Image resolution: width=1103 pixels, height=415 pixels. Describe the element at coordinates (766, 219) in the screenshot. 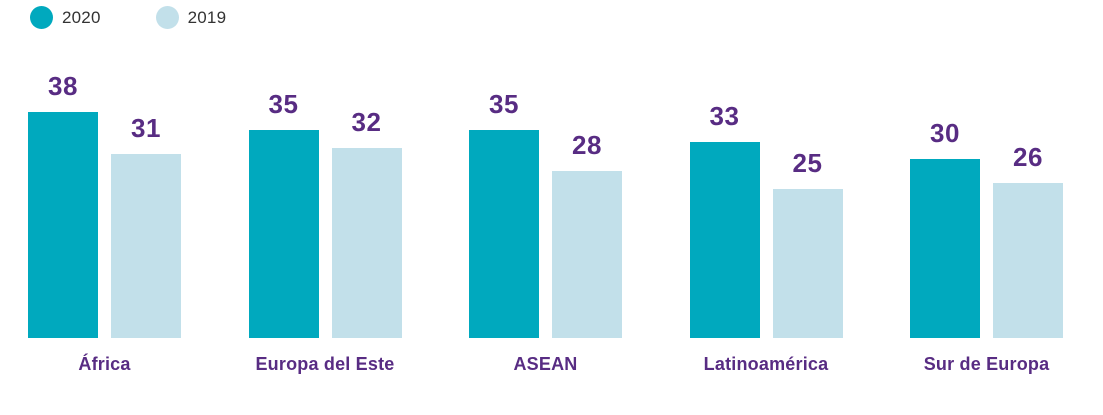

I see `bar-pair: 33 25` at that location.